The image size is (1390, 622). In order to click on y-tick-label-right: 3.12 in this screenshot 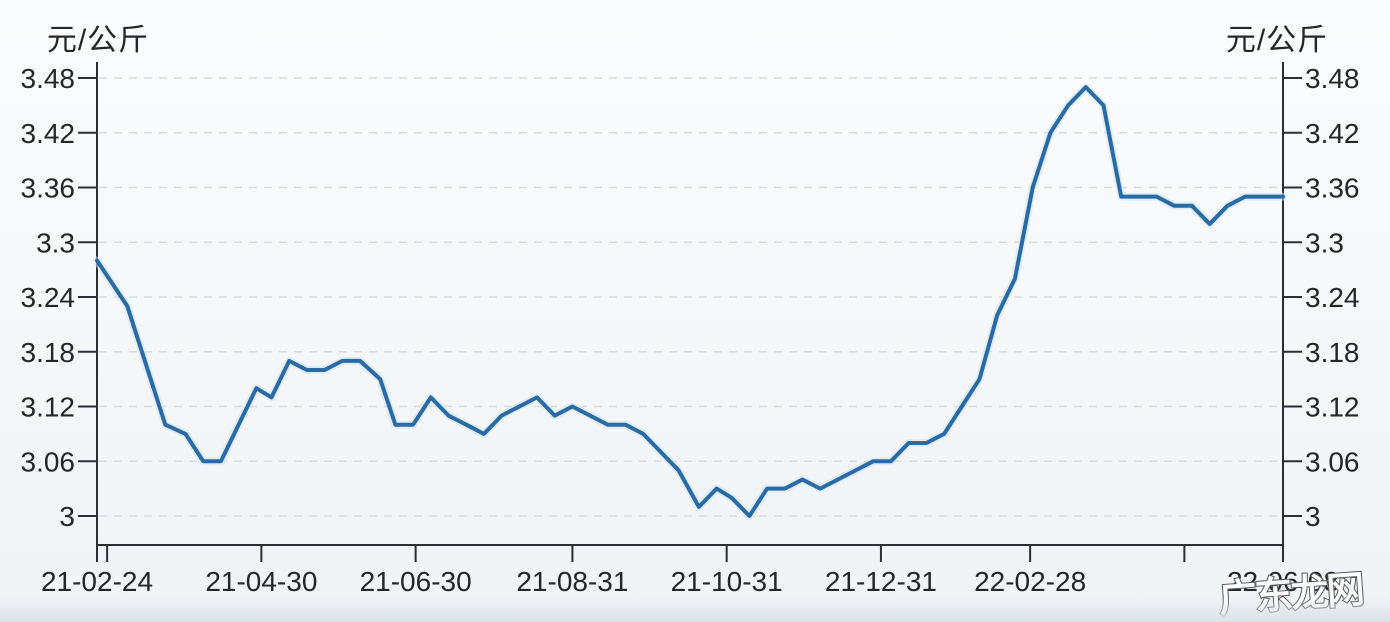, I will do `click(1332, 407)`.